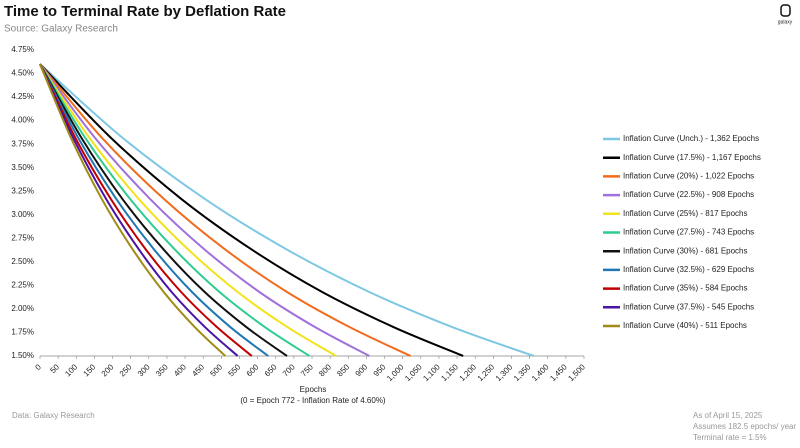  I want to click on x-tick-label: 300, so click(144, 370).